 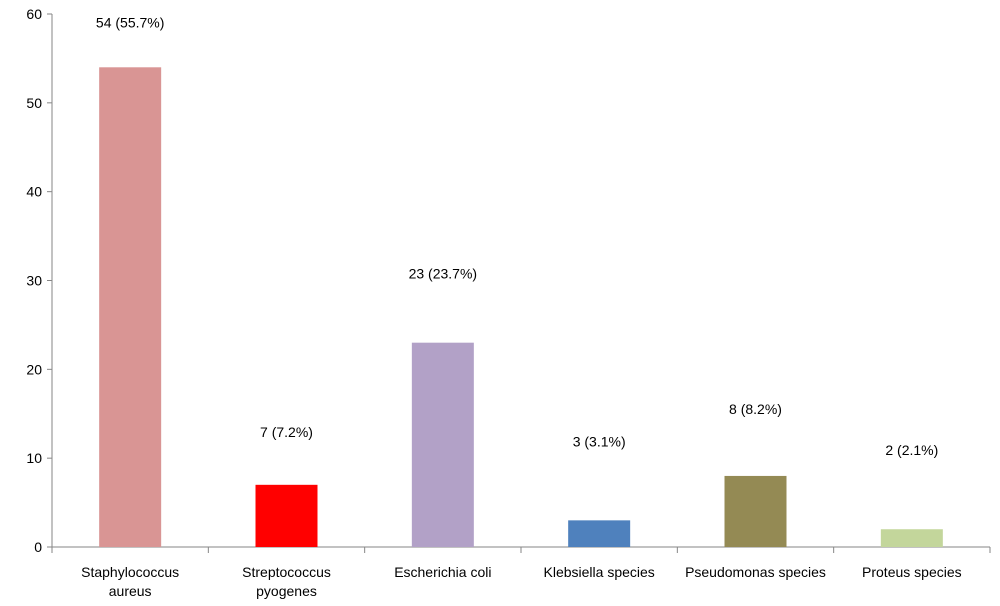 What do you see at coordinates (755, 409) in the screenshot?
I see `data-label: 8 (8.2%)` at bounding box center [755, 409].